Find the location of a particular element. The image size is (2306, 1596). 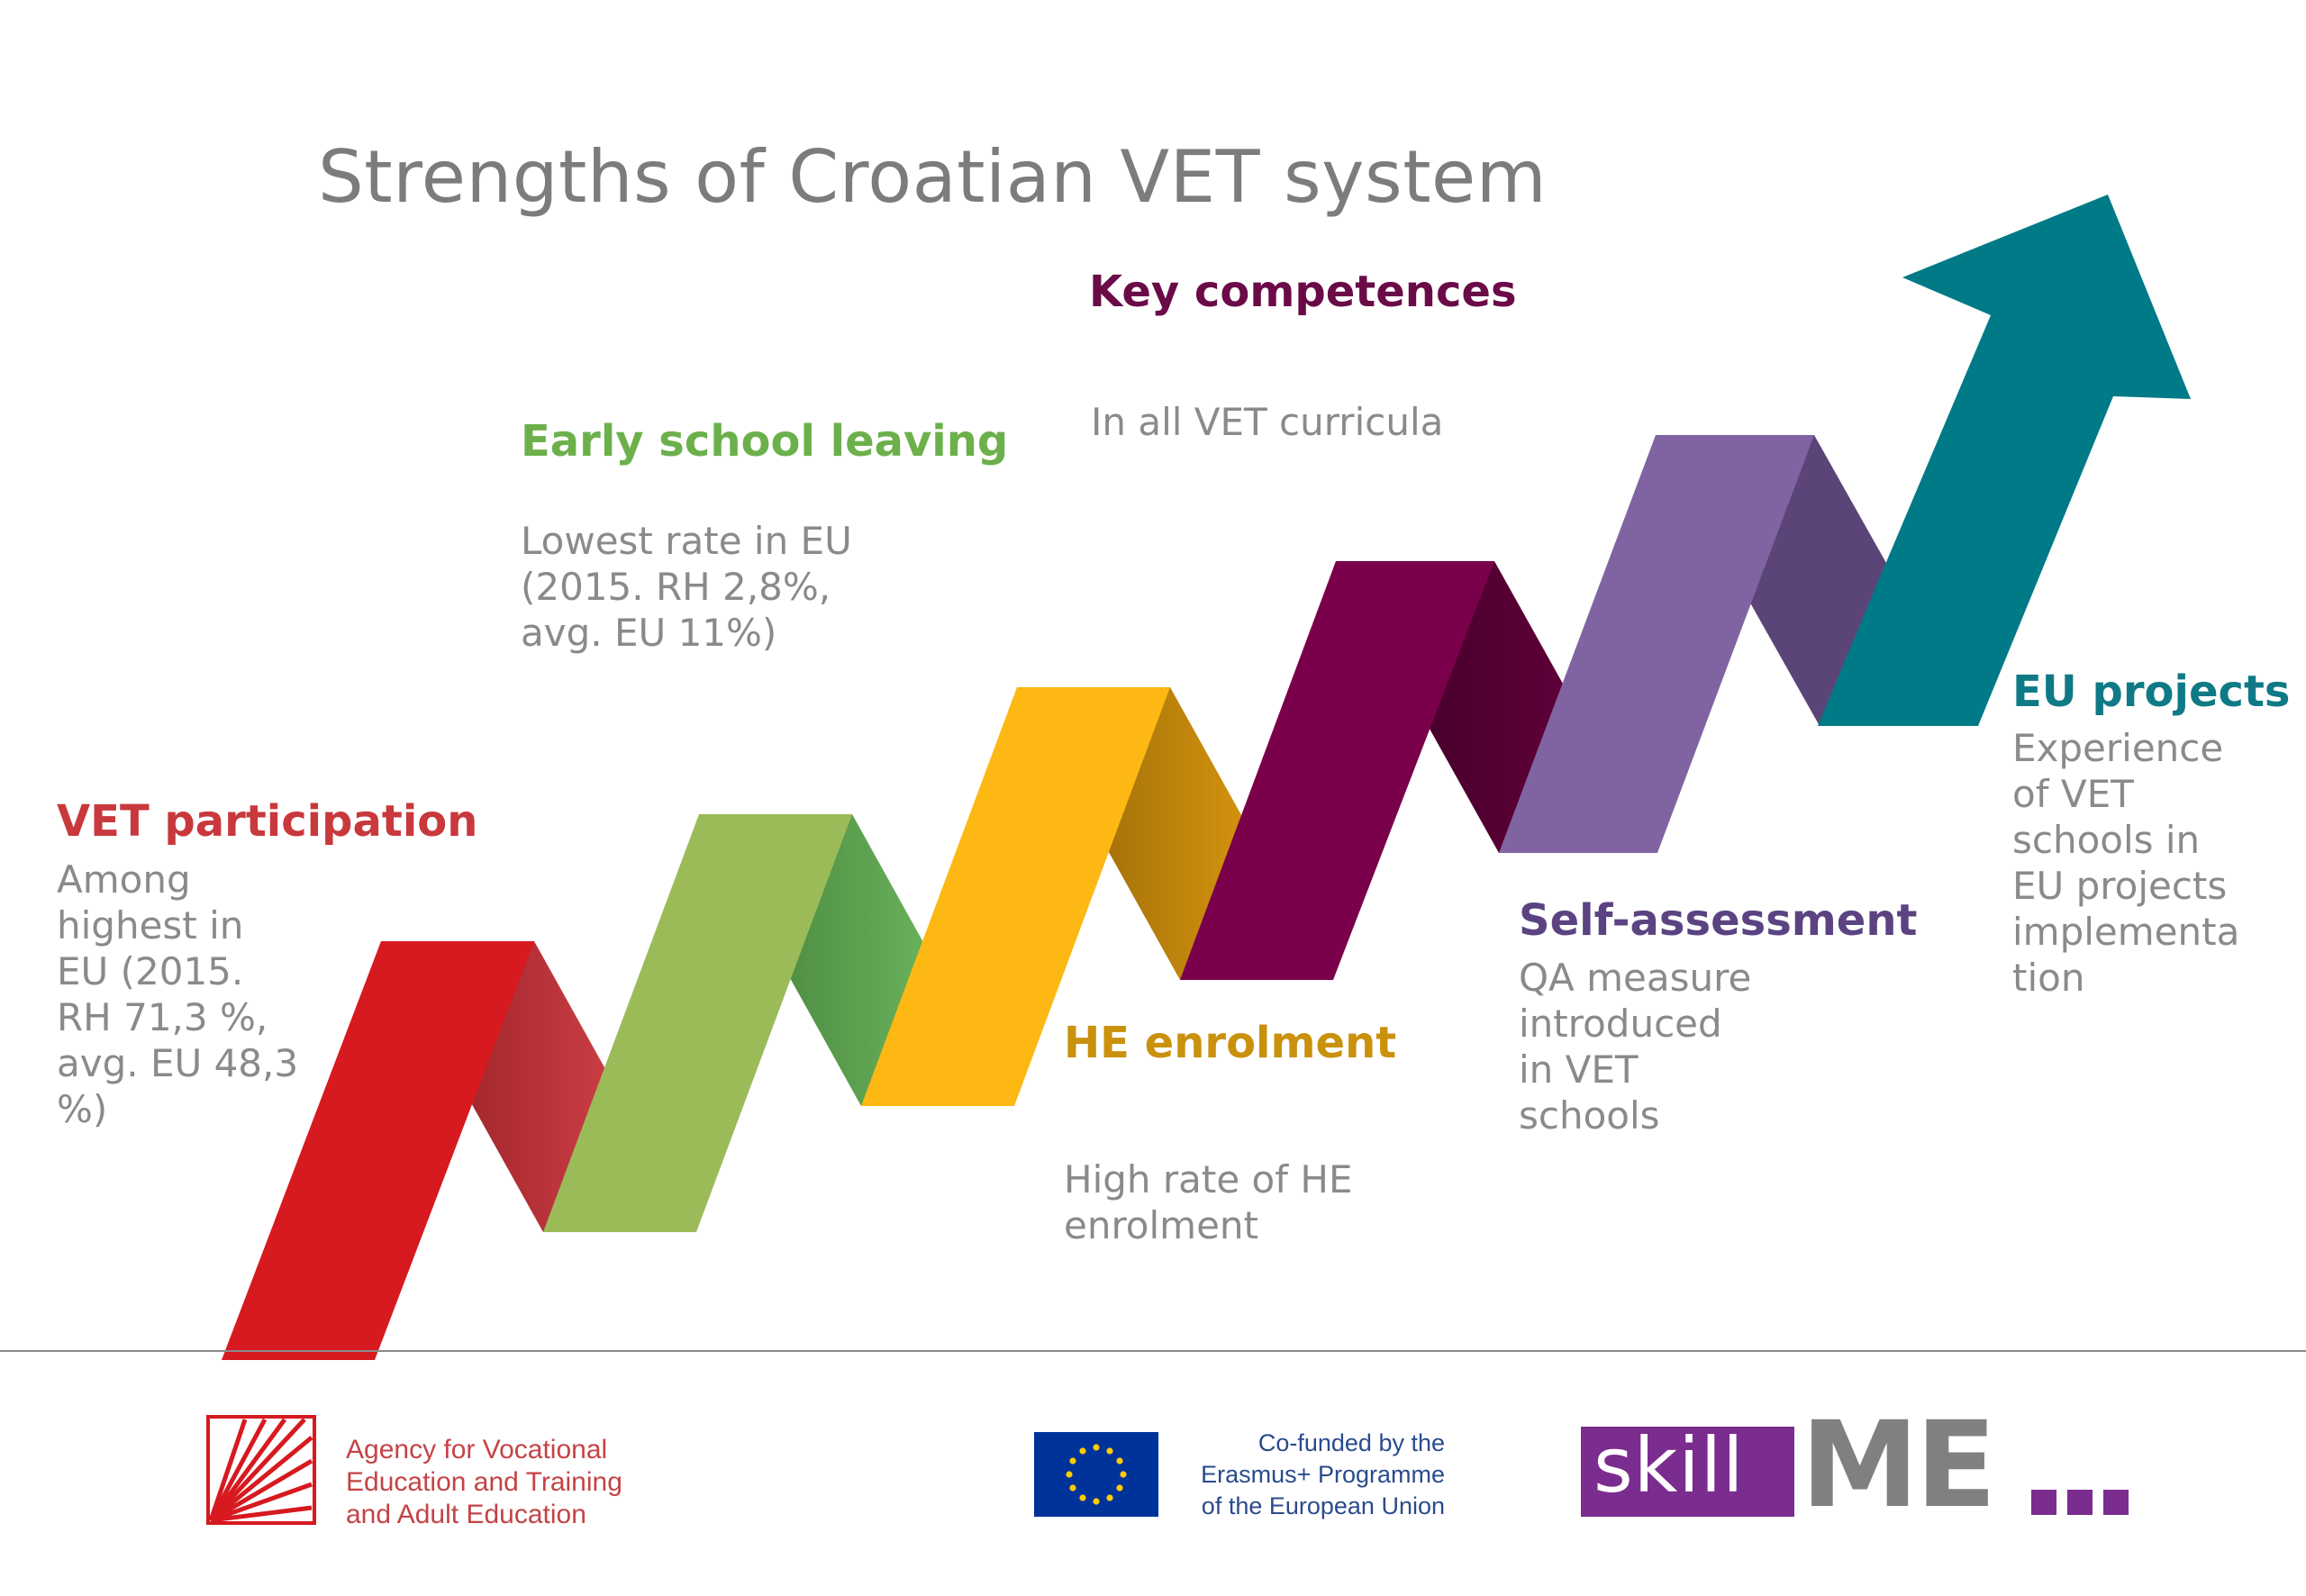

step-heading-vet-participation: VET participation is located at coordinates (267, 822).